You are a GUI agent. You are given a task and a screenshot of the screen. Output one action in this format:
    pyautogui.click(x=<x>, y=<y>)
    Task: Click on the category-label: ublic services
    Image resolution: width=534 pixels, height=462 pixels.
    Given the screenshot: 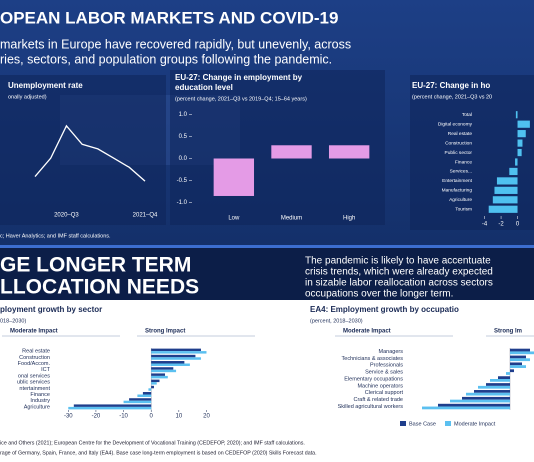 What is the action you would take?
    pyautogui.click(x=33, y=383)
    